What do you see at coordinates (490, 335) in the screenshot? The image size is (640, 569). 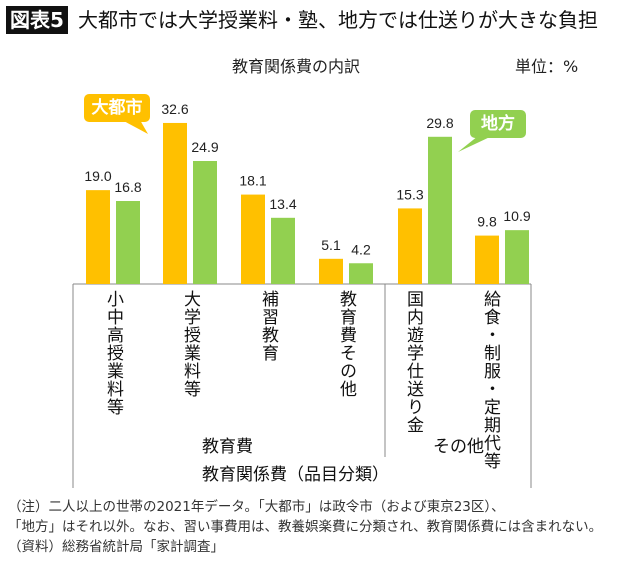 I see `category-label-column: 給食・制服` at bounding box center [490, 335].